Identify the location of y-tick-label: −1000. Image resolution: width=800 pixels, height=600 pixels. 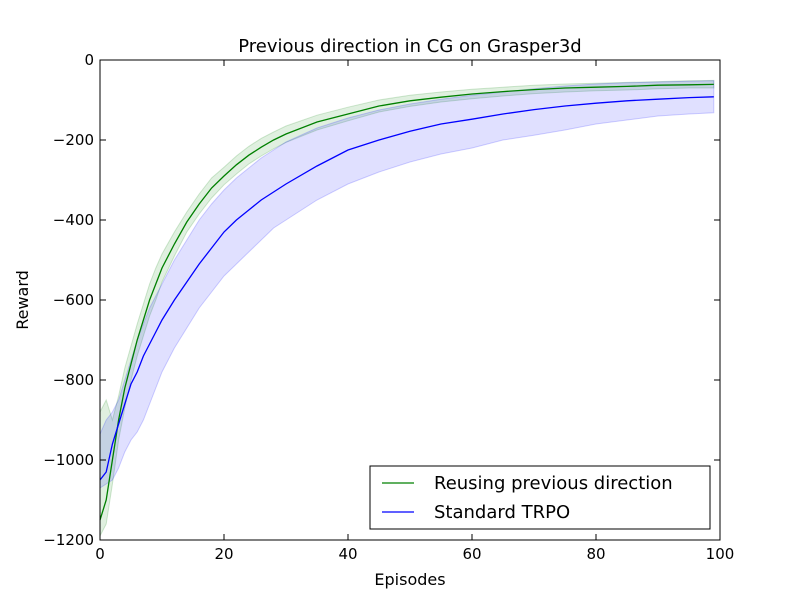
(68, 460).